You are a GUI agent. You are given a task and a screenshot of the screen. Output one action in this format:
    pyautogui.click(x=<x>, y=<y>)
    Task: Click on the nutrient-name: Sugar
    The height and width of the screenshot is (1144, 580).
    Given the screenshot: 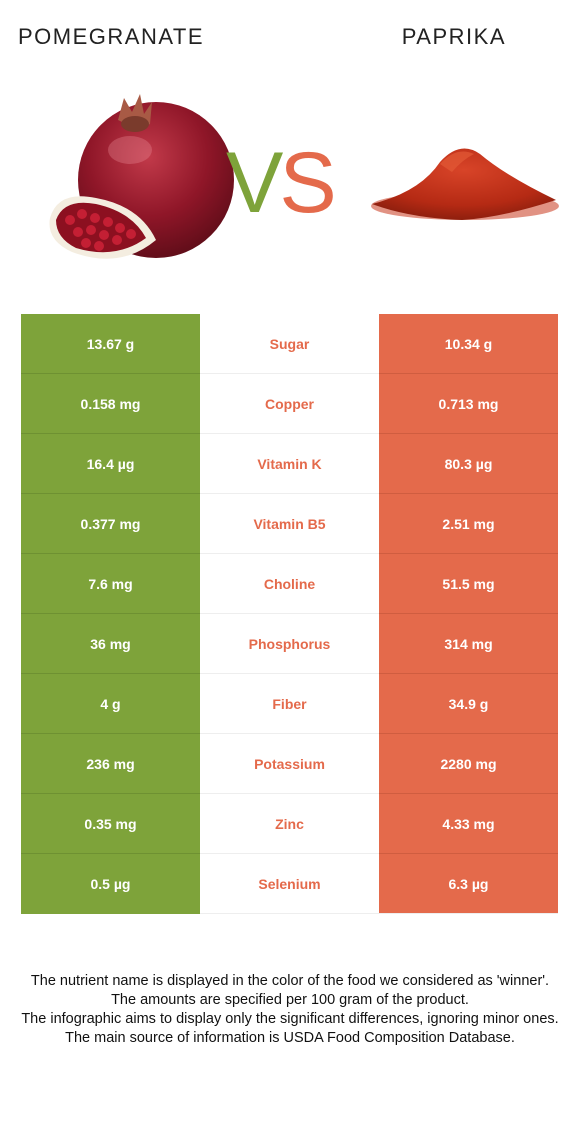 What is the action you would take?
    pyautogui.click(x=289, y=344)
    